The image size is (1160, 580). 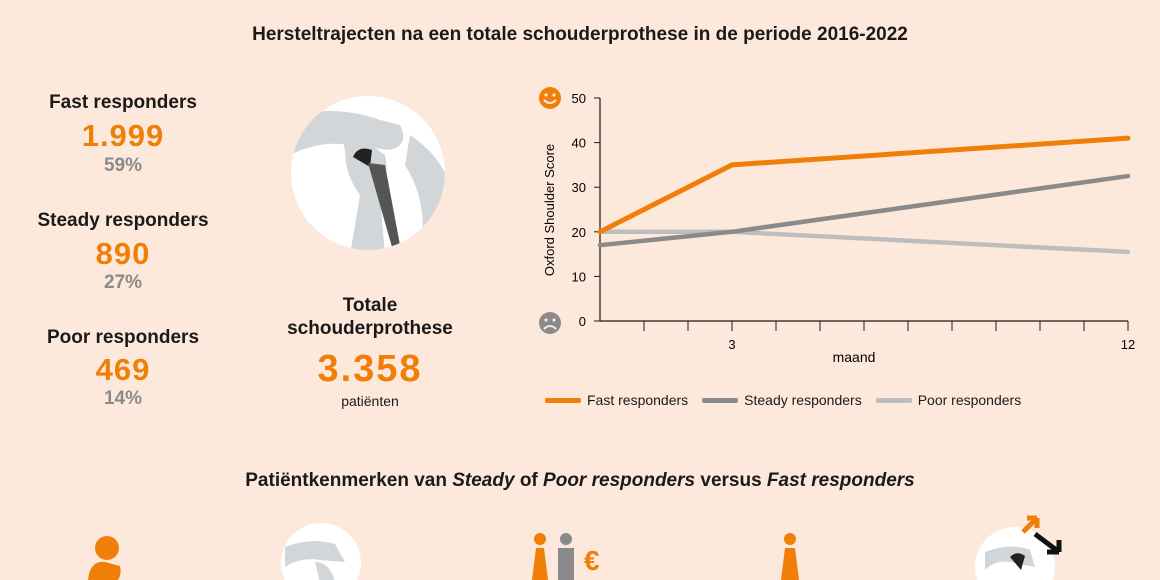 I want to click on legend-item-poor: Poor responders, so click(x=948, y=400).